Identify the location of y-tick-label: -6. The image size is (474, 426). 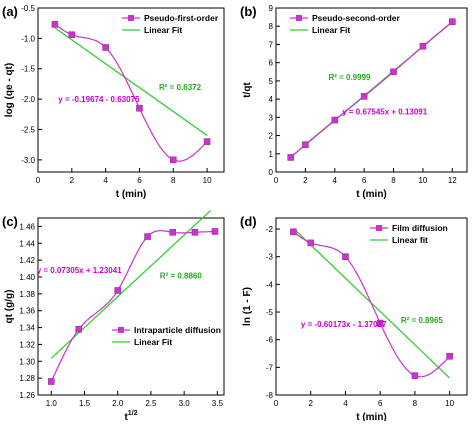
(270, 340).